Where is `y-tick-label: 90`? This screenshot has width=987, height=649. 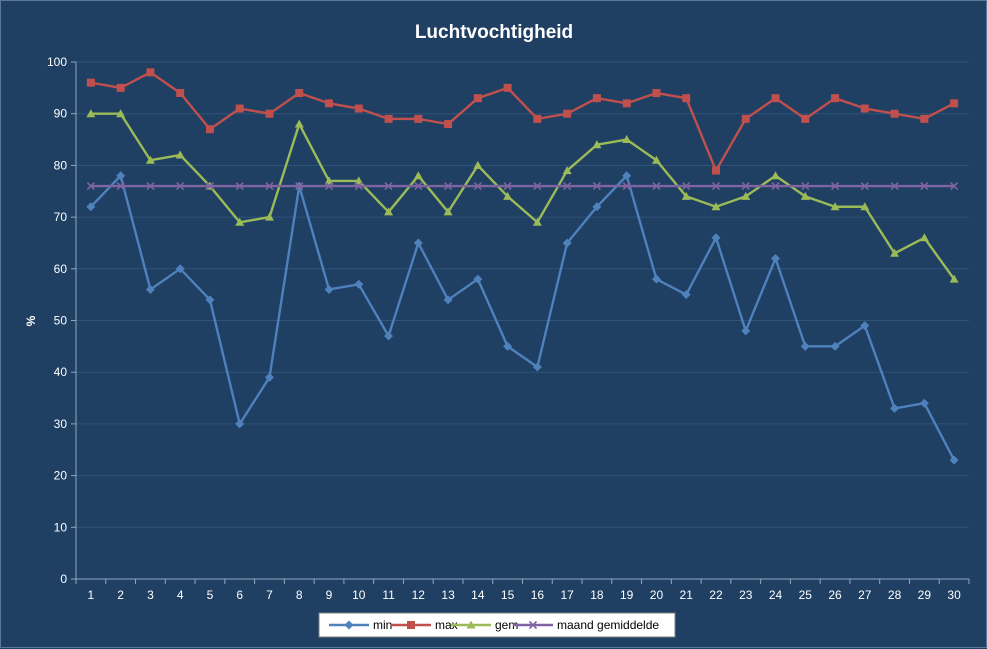
y-tick-label: 90 is located at coordinates (61, 114).